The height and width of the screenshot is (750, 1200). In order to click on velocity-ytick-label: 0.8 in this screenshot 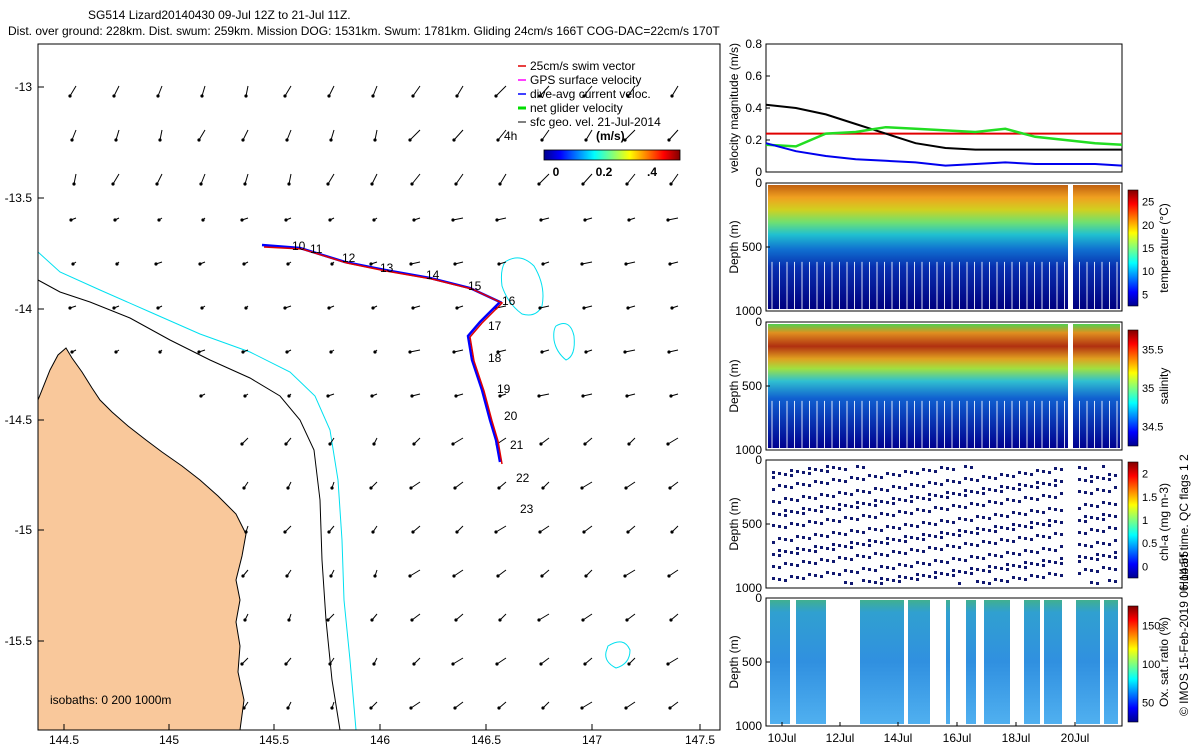, I will do `click(753, 44)`.